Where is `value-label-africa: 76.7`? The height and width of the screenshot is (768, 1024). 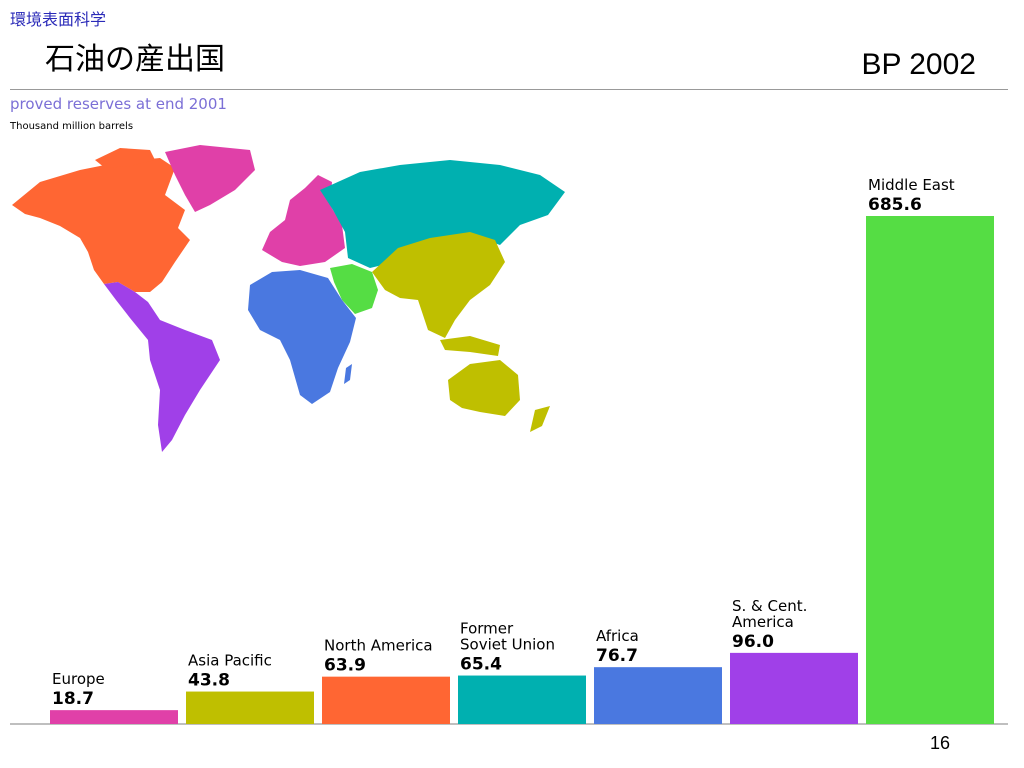
value-label-africa: 76.7 is located at coordinates (617, 656).